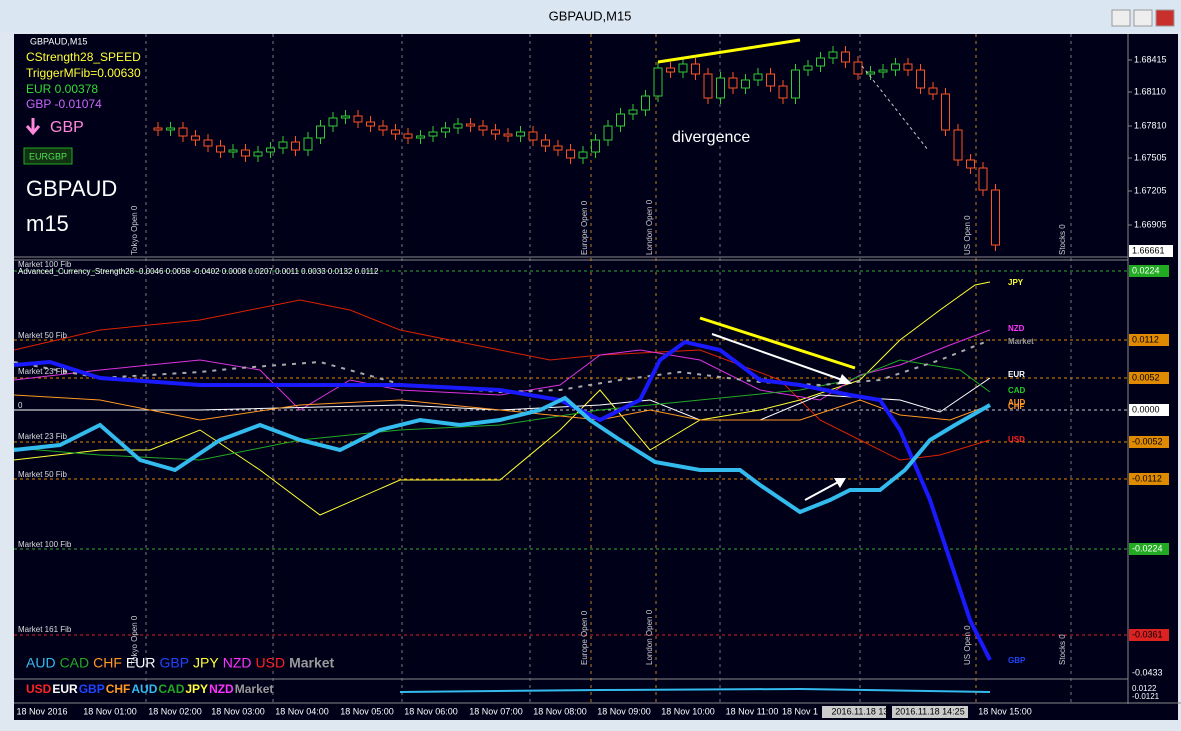  Describe the element at coordinates (271, 663) in the screenshot. I see `legend-item: USD` at that location.